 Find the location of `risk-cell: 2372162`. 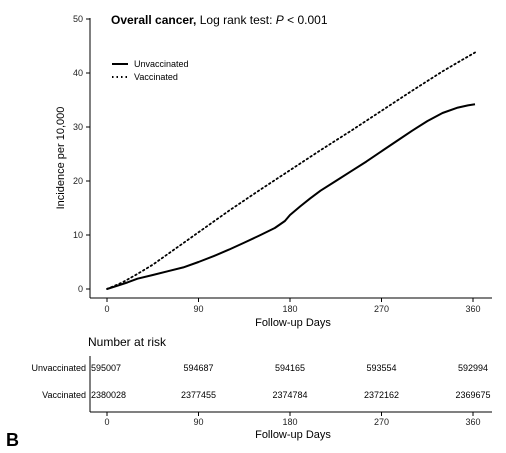

risk-cell: 2372162 is located at coordinates (381, 395).